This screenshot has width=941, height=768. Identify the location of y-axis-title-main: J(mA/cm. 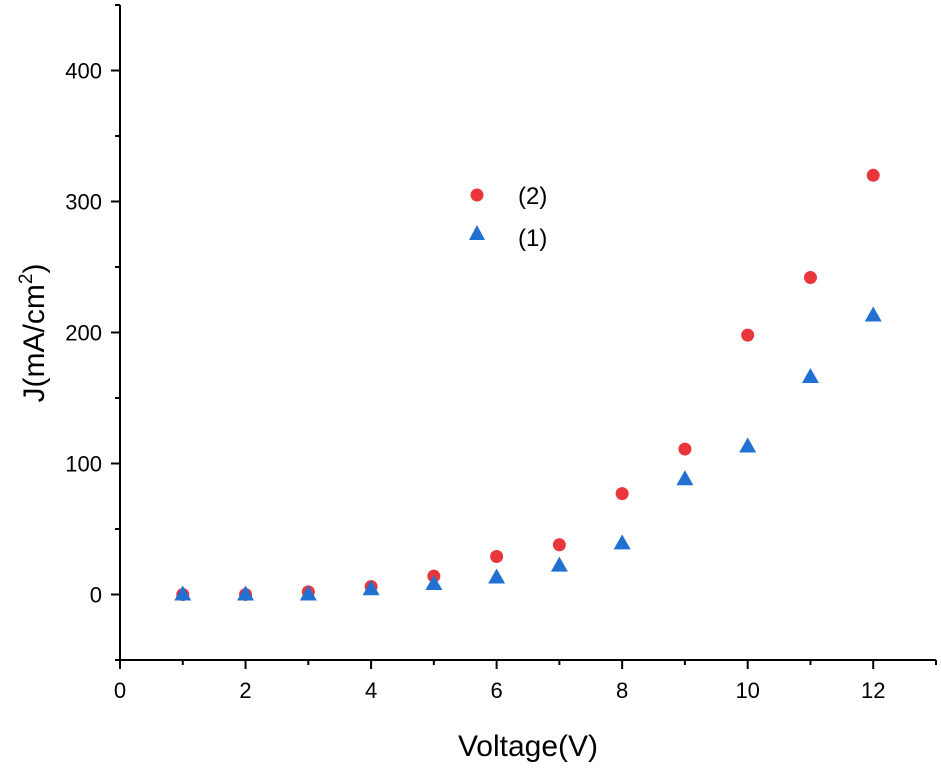
(34, 343).